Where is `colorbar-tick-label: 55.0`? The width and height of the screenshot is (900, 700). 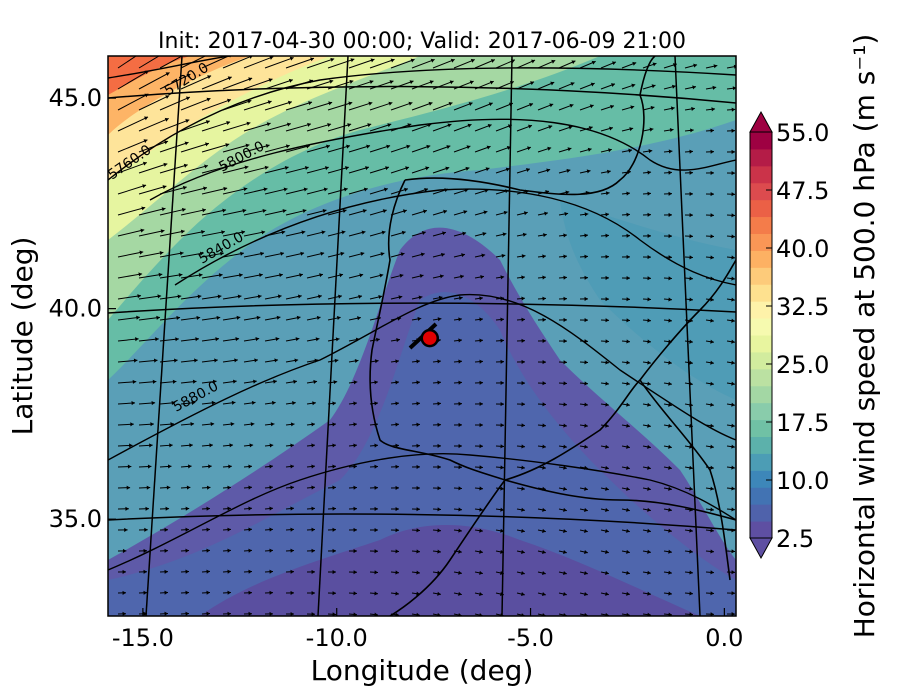
colorbar-tick-label: 55.0 is located at coordinates (802, 133).